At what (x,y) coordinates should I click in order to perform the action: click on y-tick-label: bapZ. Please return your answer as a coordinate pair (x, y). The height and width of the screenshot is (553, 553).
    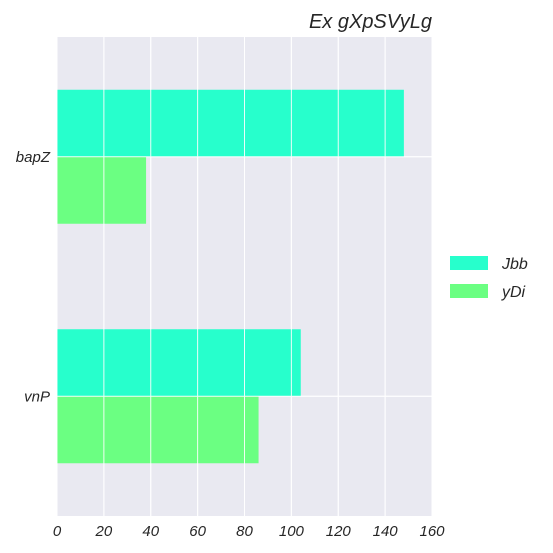
    Looking at the image, I should click on (33, 157).